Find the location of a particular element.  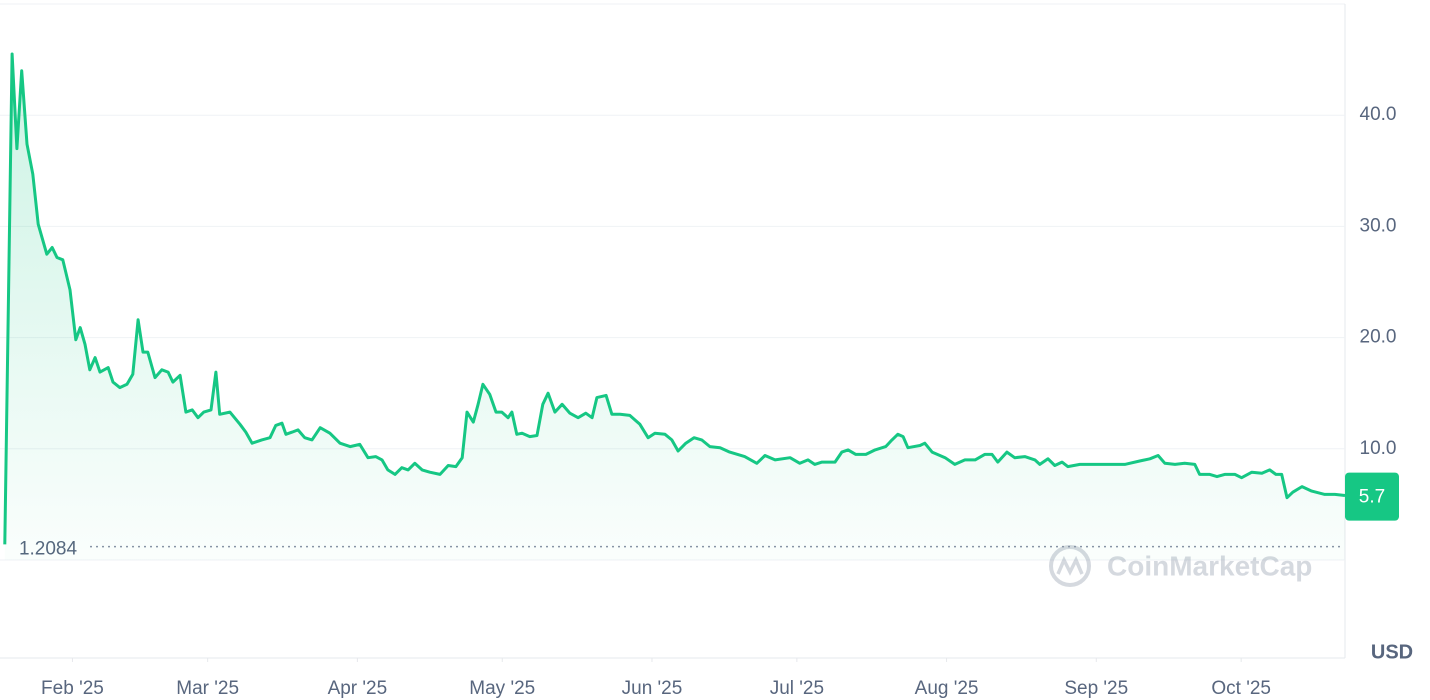

y-tick-label: 20.0 is located at coordinates (1378, 337).